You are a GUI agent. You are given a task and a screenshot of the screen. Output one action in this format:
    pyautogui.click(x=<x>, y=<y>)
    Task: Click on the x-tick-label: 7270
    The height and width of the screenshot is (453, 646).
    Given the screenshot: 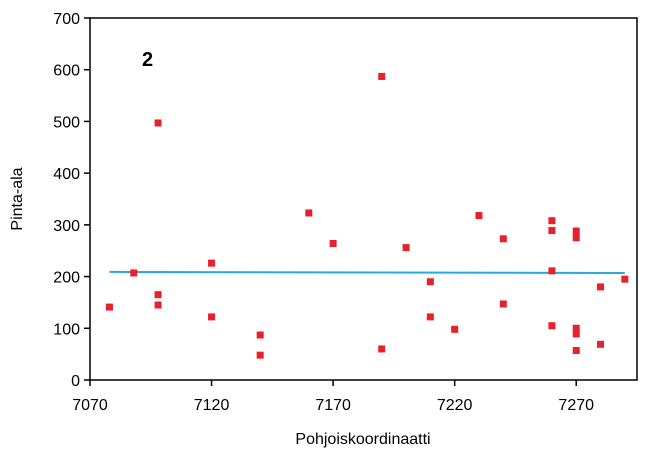 What is the action you would take?
    pyautogui.click(x=576, y=405)
    